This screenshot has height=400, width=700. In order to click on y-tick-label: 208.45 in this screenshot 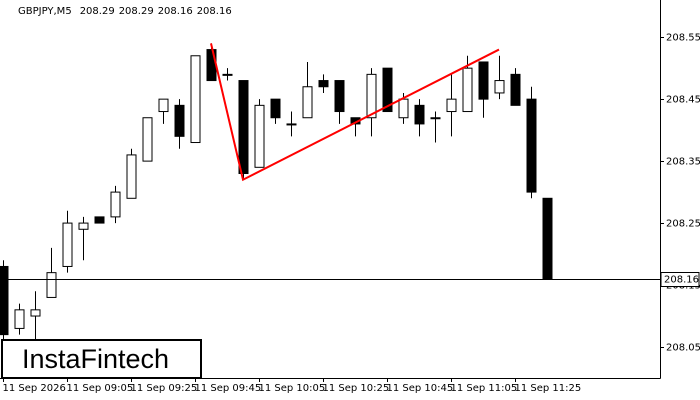, I will do `click(683, 100)`.